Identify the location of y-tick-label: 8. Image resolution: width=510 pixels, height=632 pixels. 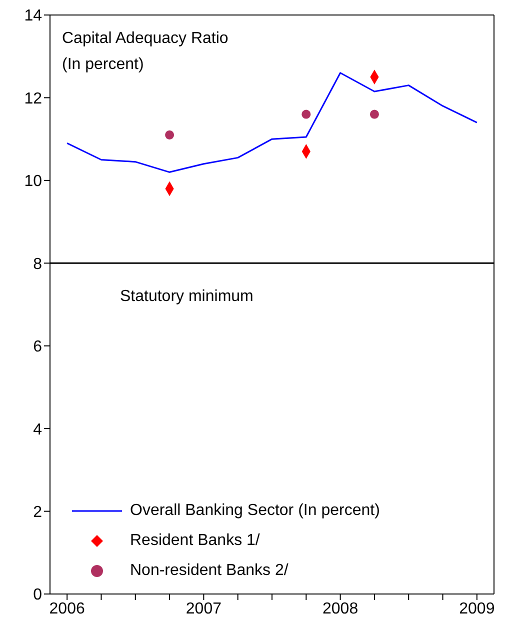
(37, 264).